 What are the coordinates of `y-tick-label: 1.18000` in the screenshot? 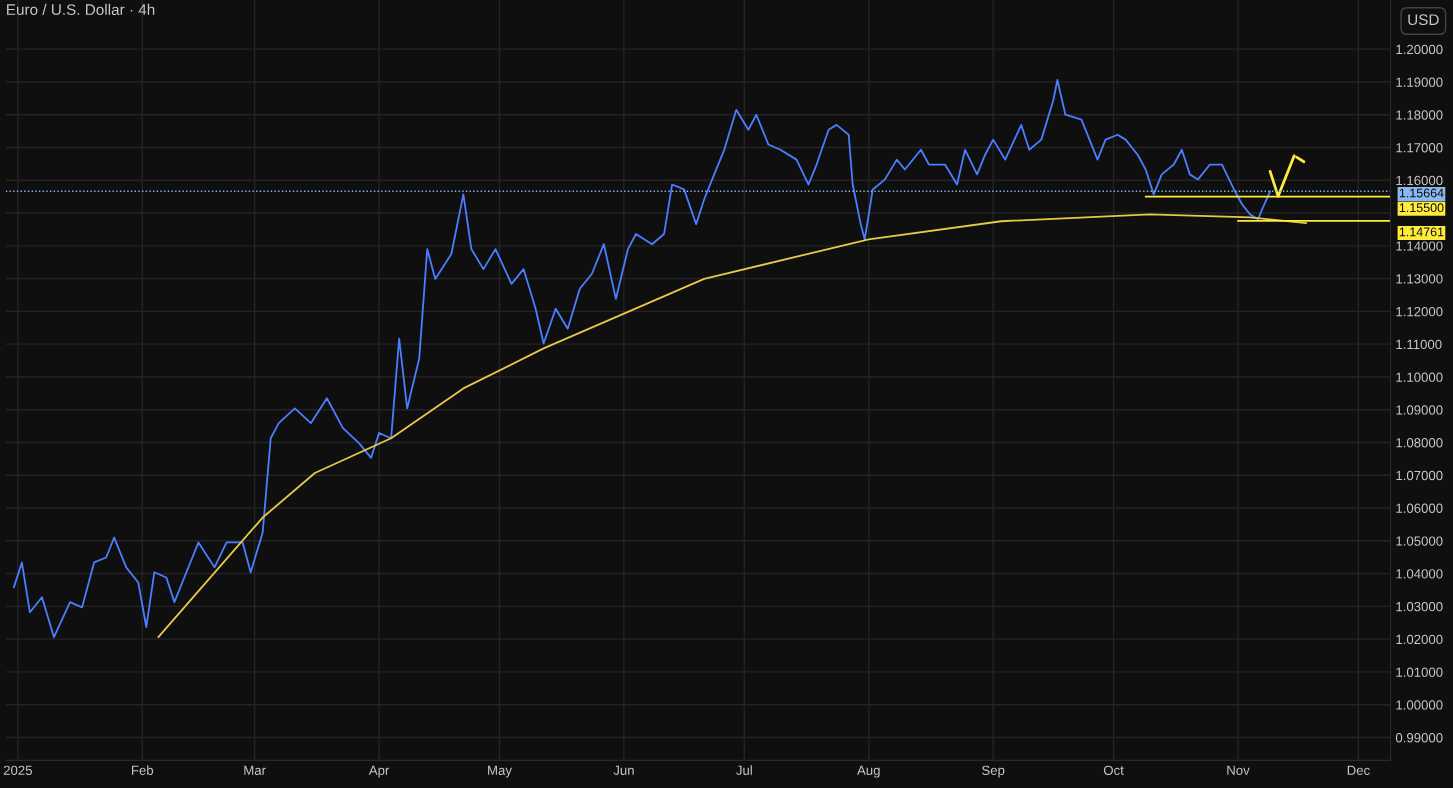 It's located at (1419, 115).